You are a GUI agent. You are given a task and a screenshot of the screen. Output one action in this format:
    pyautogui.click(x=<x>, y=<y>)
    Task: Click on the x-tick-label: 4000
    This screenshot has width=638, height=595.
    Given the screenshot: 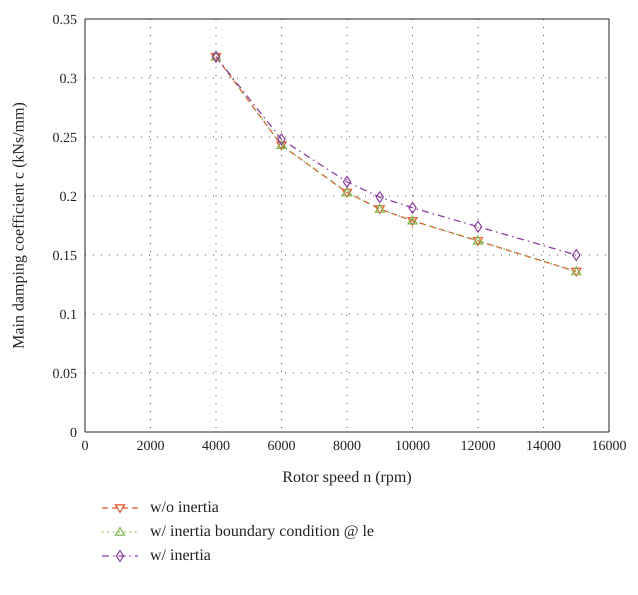 What is the action you would take?
    pyautogui.click(x=216, y=446)
    